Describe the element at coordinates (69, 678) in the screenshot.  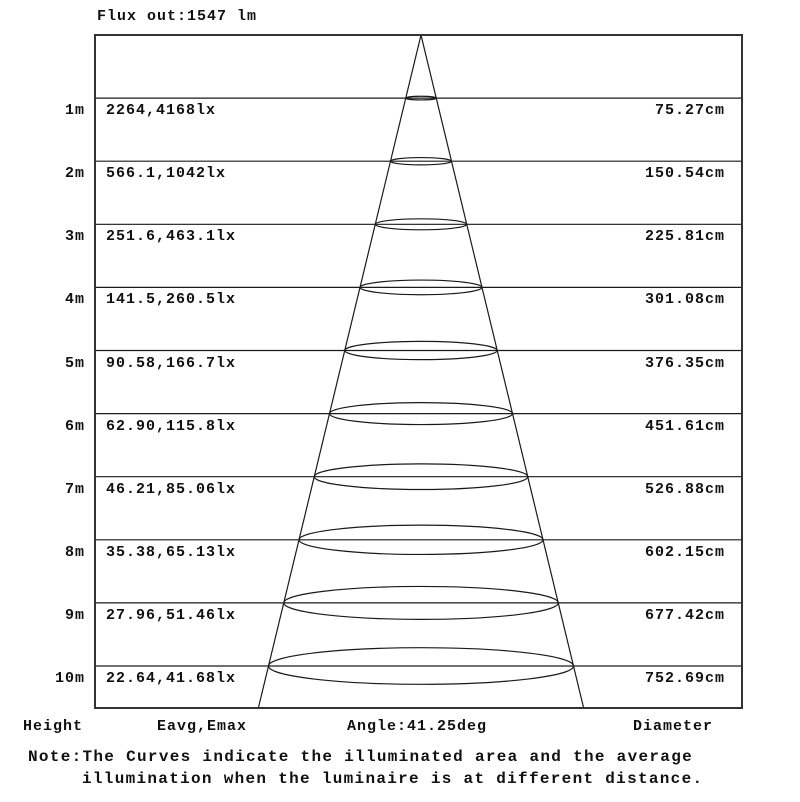
I see `row-height-label: 10m` at that location.